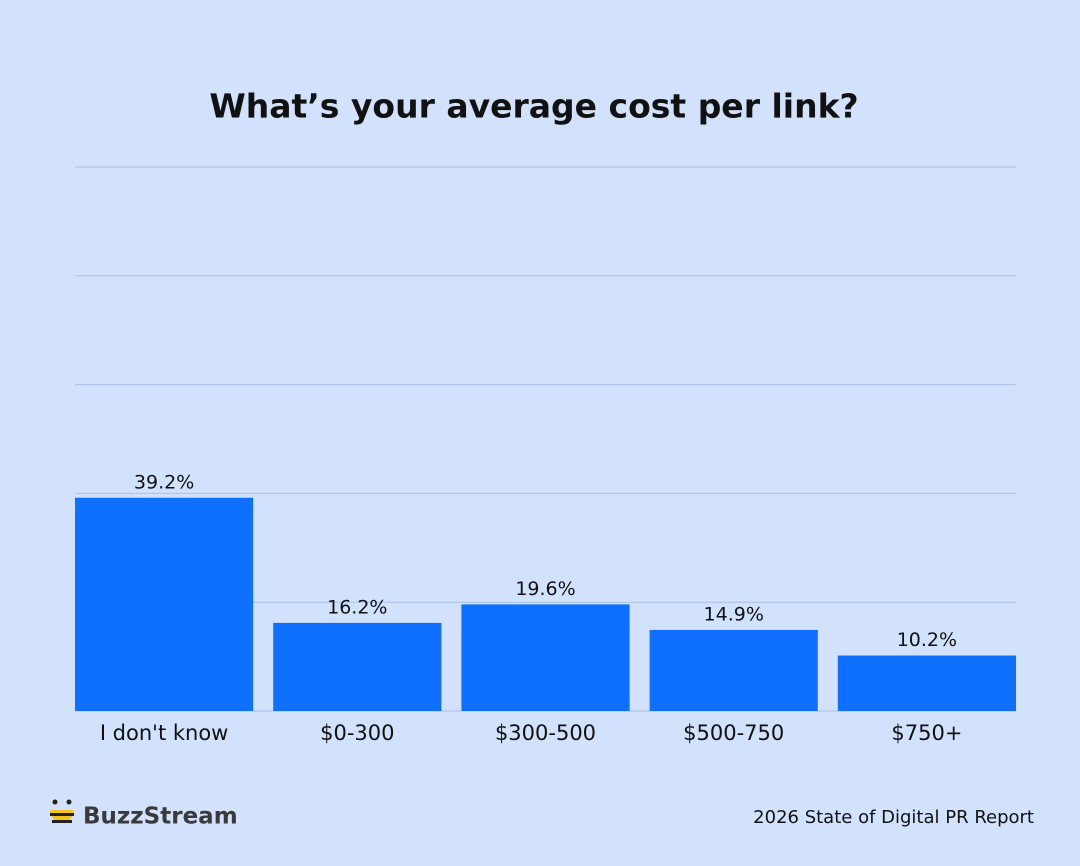 This screenshot has width=1080, height=866. Describe the element at coordinates (926, 733) in the screenshot. I see `x-tick-label: $750+` at that location.